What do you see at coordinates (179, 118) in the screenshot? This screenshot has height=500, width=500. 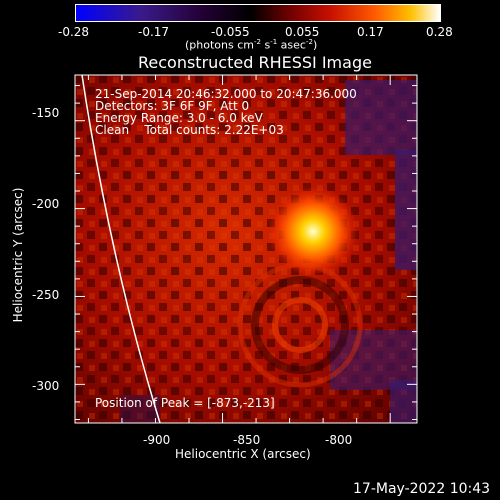 I see `info-energy-range: Energy Range: 3.0 - 6.0 keV` at bounding box center [179, 118].